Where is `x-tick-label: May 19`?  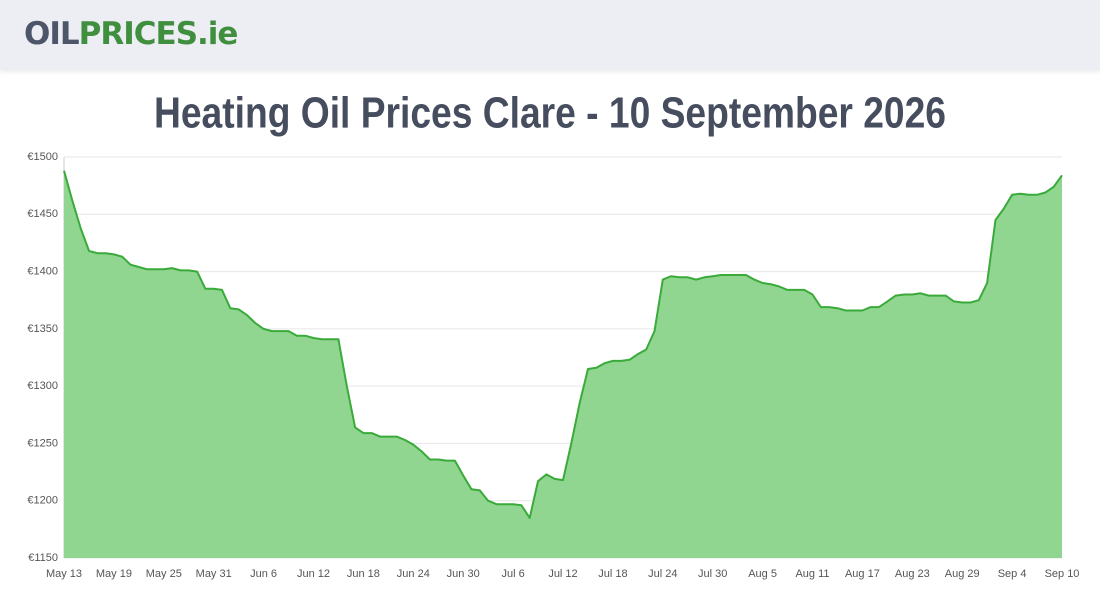
x-tick-label: May 19 is located at coordinates (114, 574).